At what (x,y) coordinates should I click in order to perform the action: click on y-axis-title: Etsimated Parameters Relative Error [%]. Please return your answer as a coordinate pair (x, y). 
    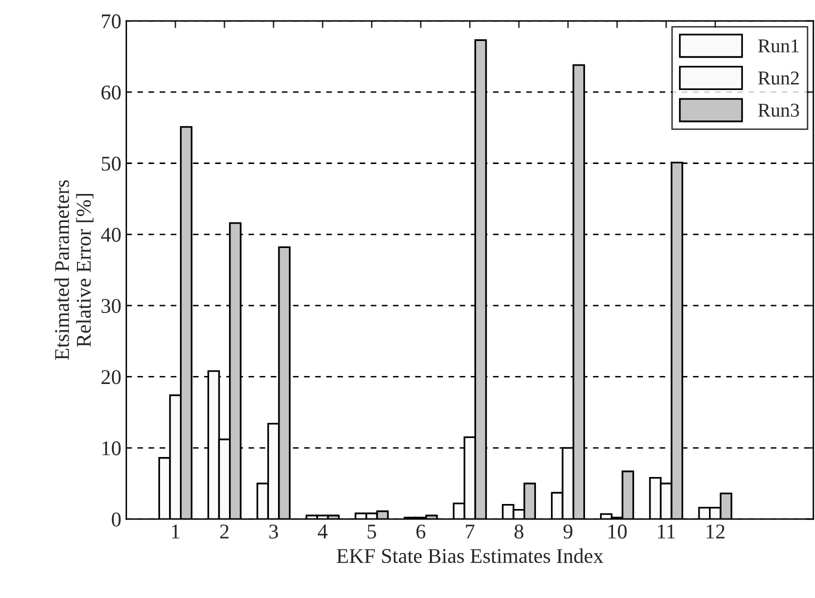
    Looking at the image, I should click on (74, 270).